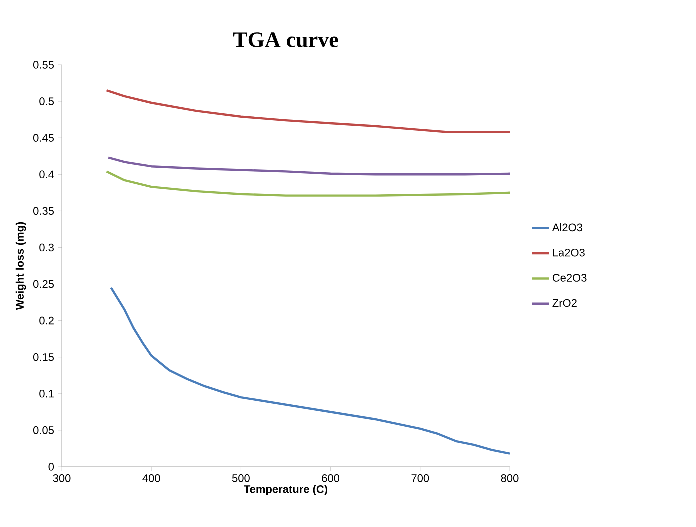 Image resolution: width=696 pixels, height=527 pixels. Describe the element at coordinates (241, 478) in the screenshot. I see `x-tick-label: 500` at that location.